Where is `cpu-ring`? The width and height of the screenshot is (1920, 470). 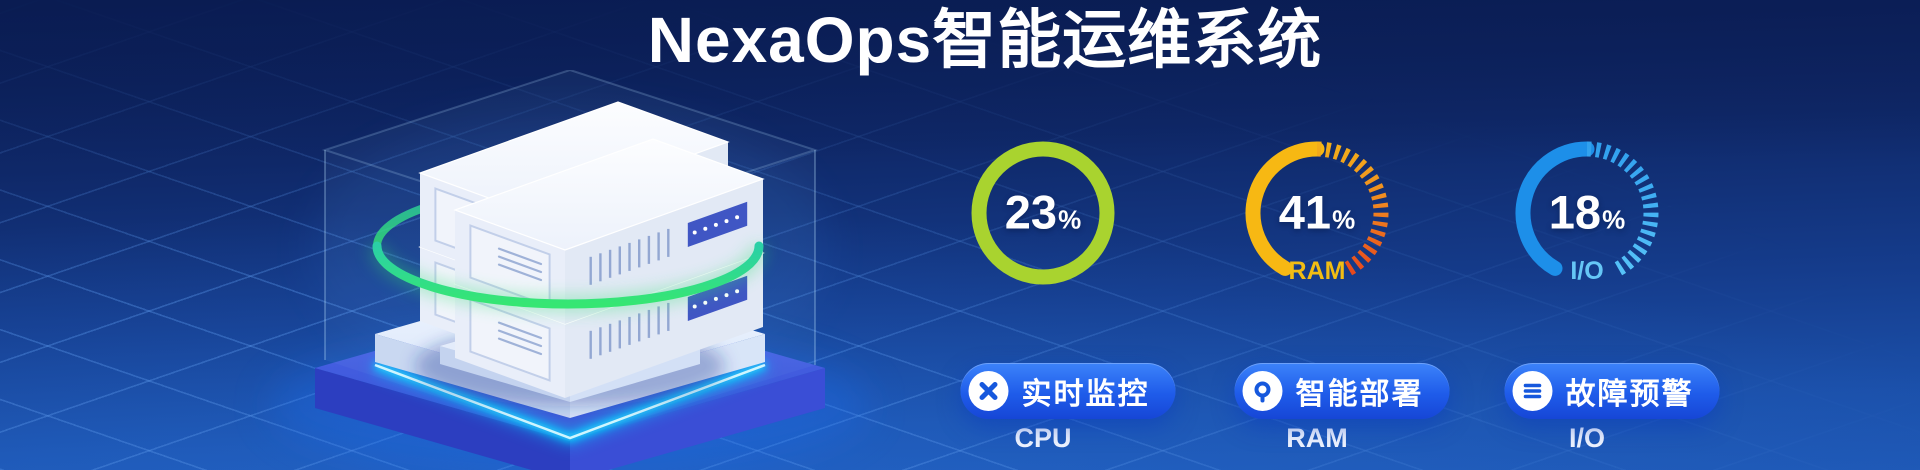
cpu-ring is located at coordinates (1043, 213).